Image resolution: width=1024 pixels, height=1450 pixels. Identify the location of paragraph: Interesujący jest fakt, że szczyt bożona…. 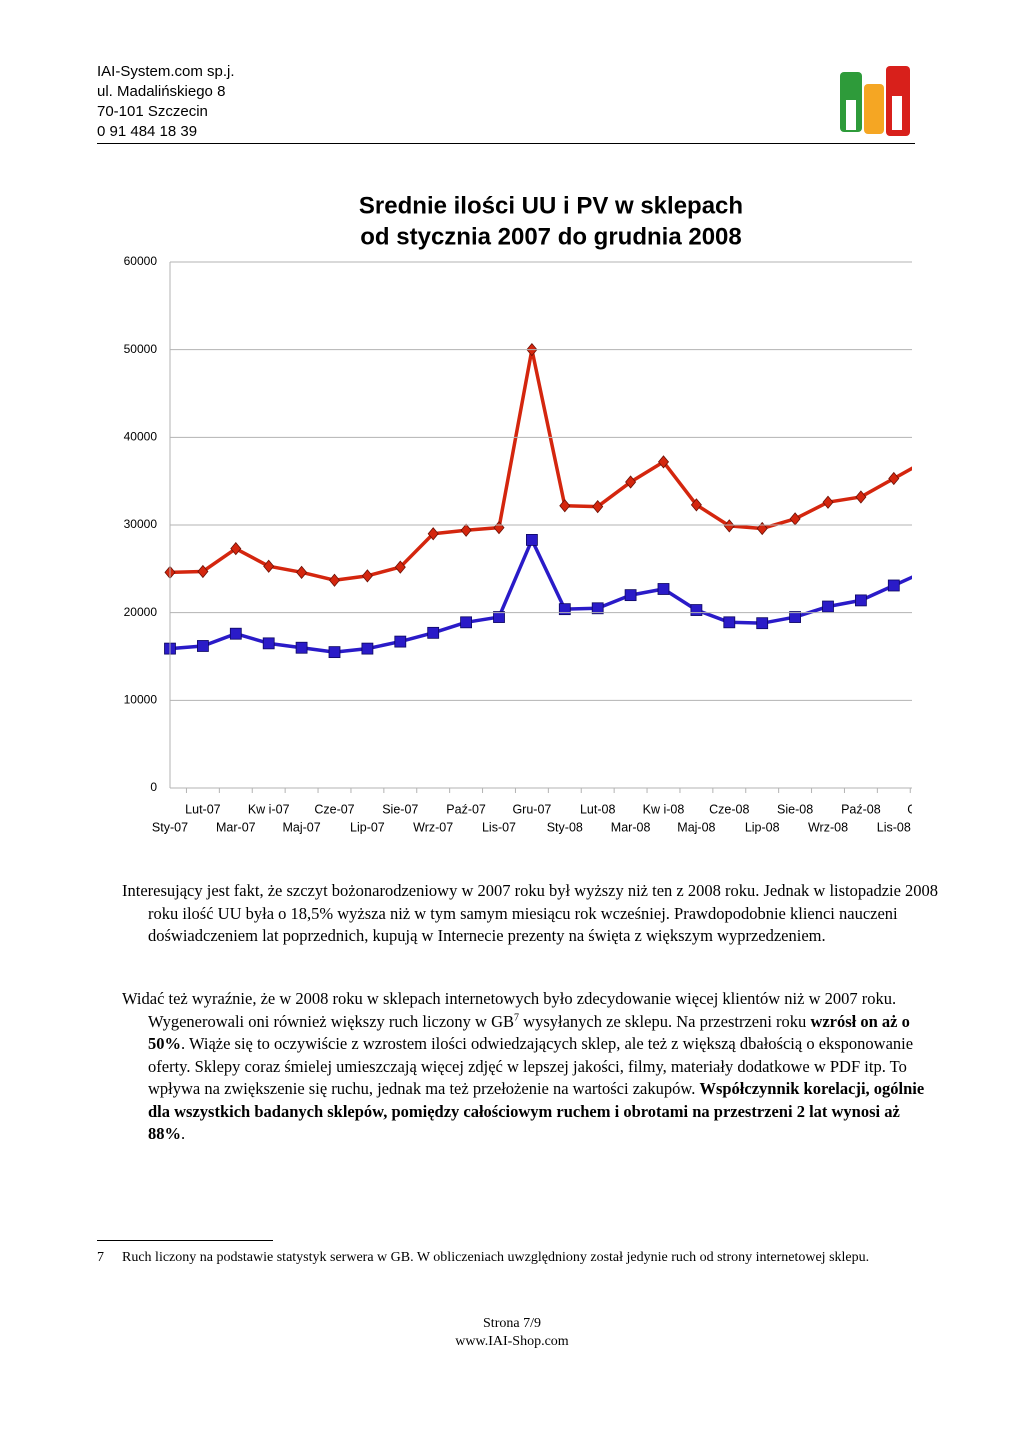
(531, 914).